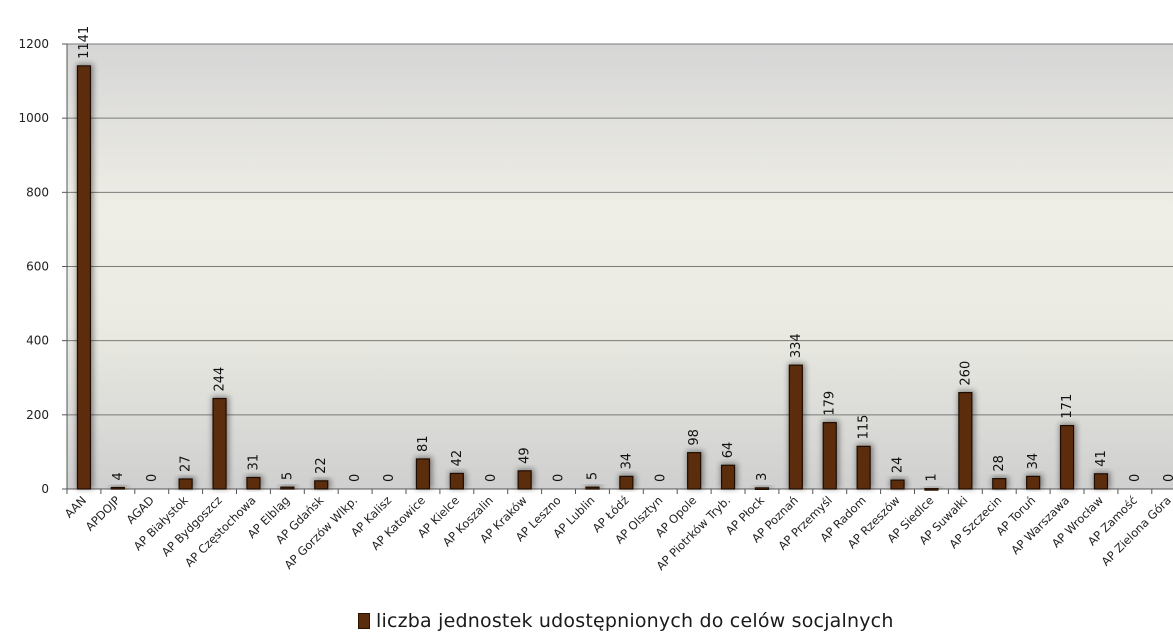 The image size is (1173, 634). I want to click on data-label: 81, so click(423, 443).